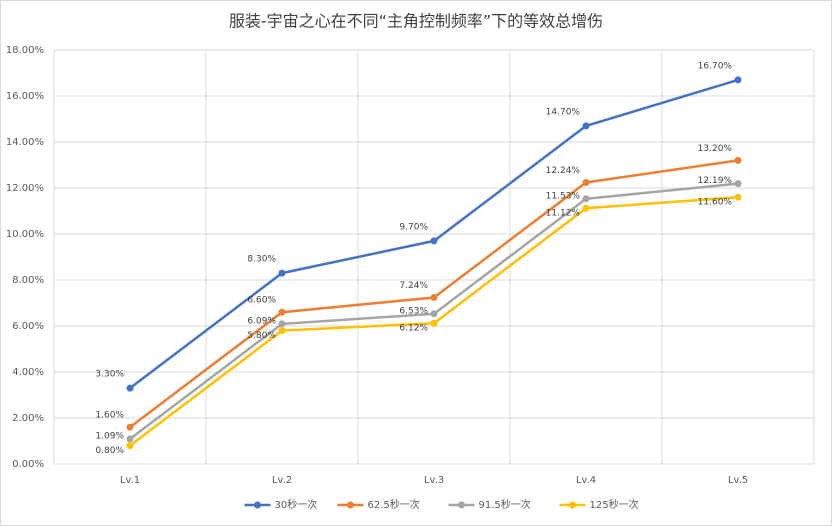 This screenshot has width=832, height=526. I want to click on y-tick-label: 12.00%, so click(25, 188).